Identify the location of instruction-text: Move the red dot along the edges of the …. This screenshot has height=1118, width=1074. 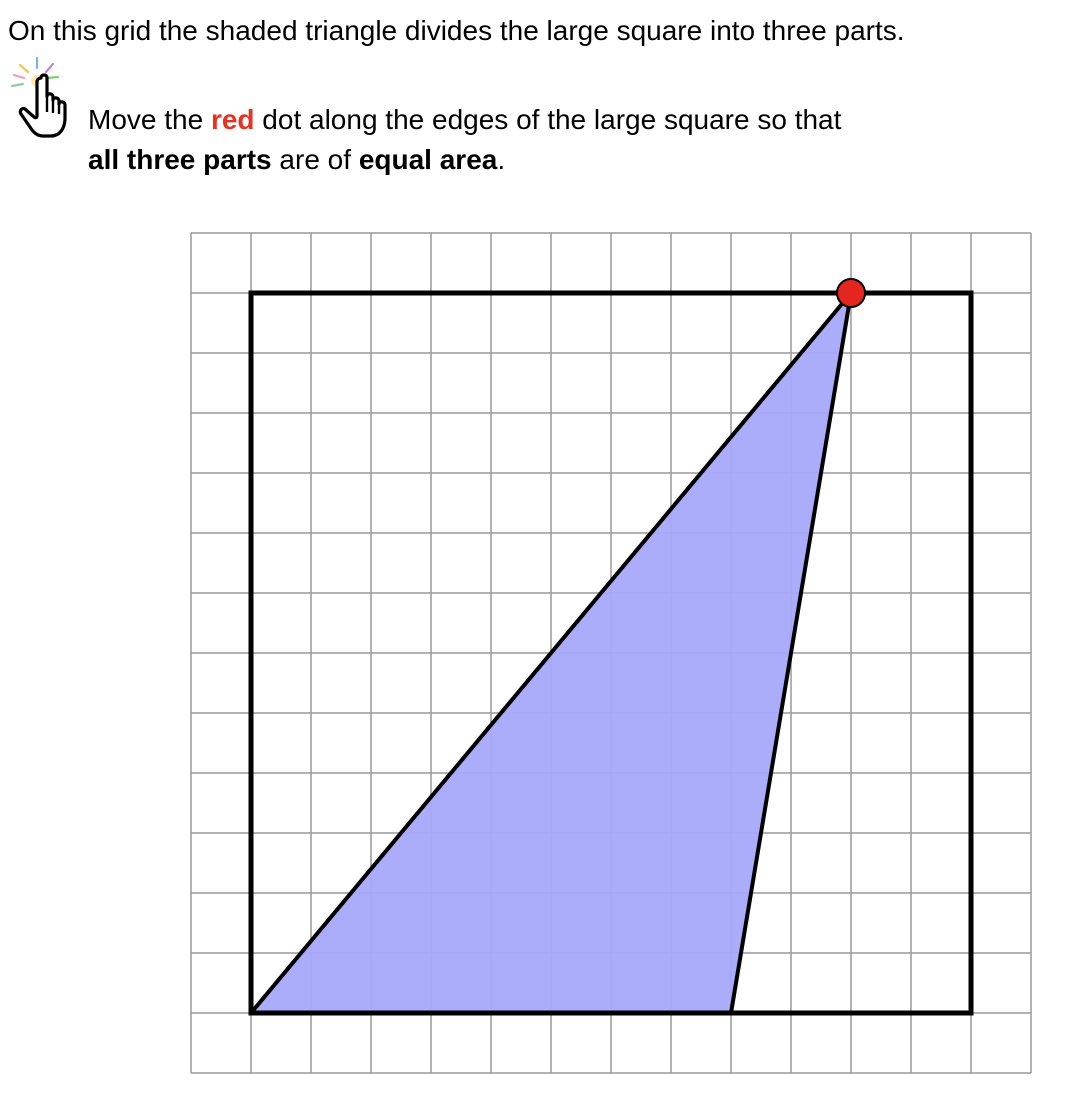
(464, 140).